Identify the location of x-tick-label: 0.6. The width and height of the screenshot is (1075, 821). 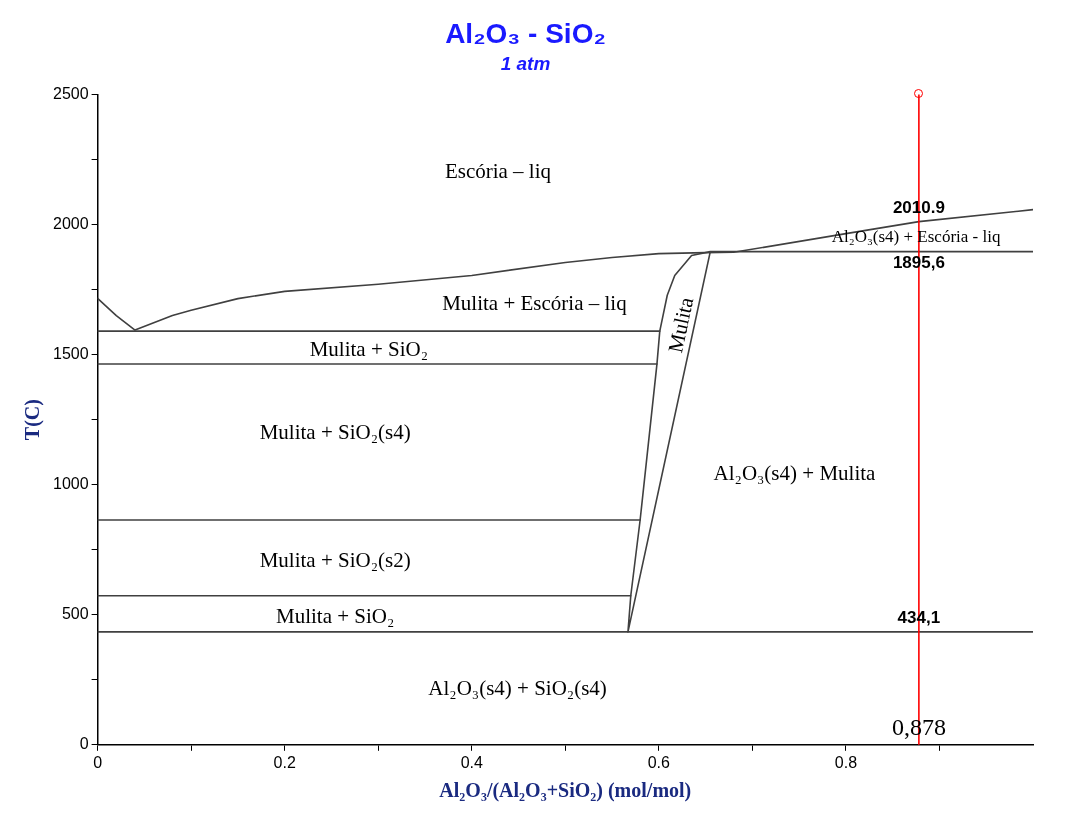
(659, 762).